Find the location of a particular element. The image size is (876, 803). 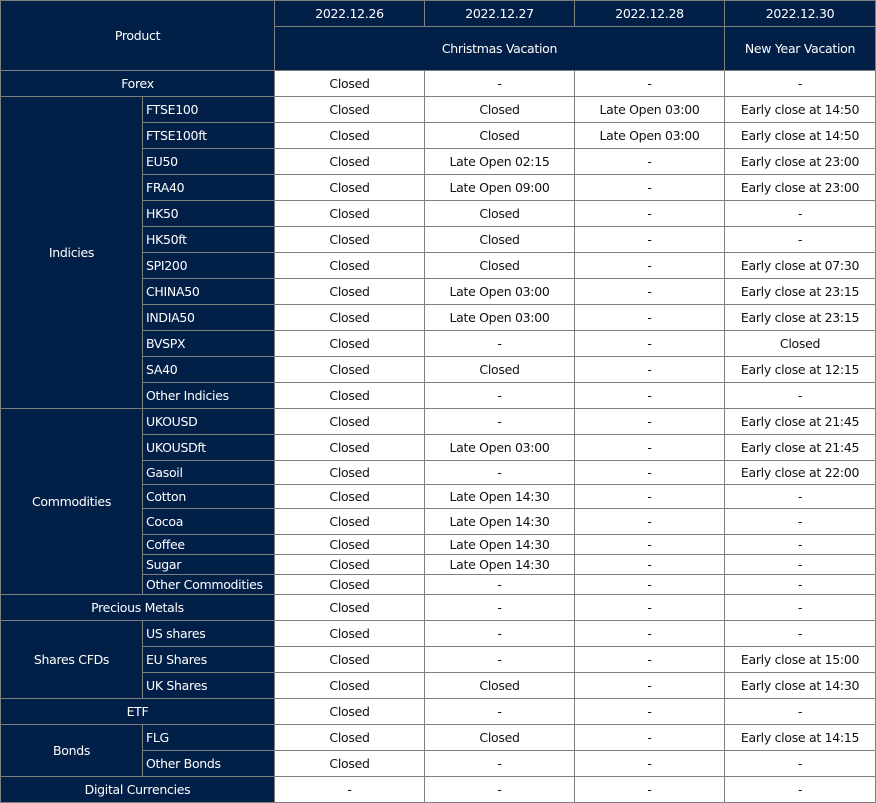

group-shares-cfds: Shares CFDs is located at coordinates (71, 659).